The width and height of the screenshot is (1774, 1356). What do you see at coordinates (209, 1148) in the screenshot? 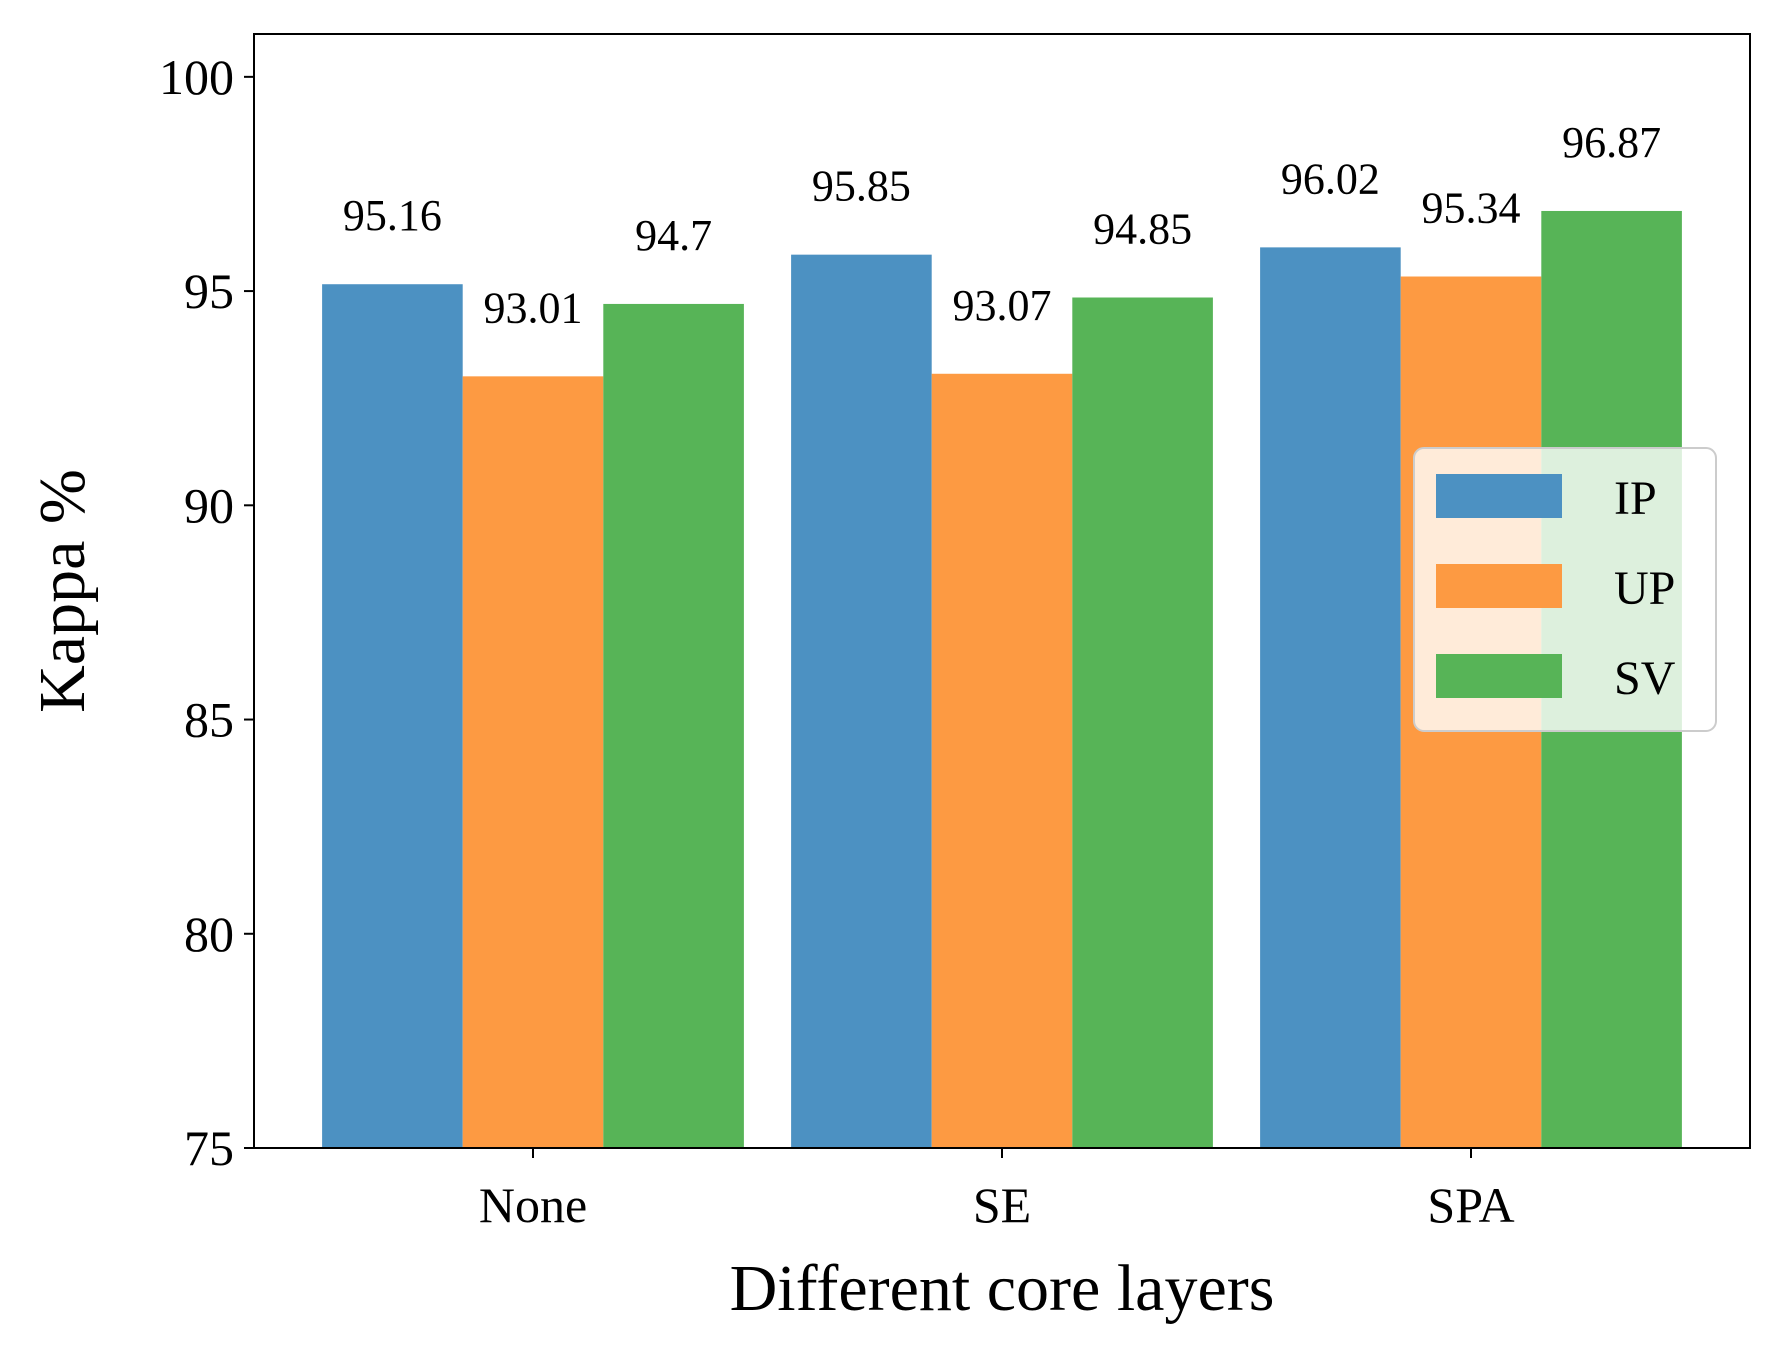
I see `y-tick-label-75: 75` at bounding box center [209, 1148].